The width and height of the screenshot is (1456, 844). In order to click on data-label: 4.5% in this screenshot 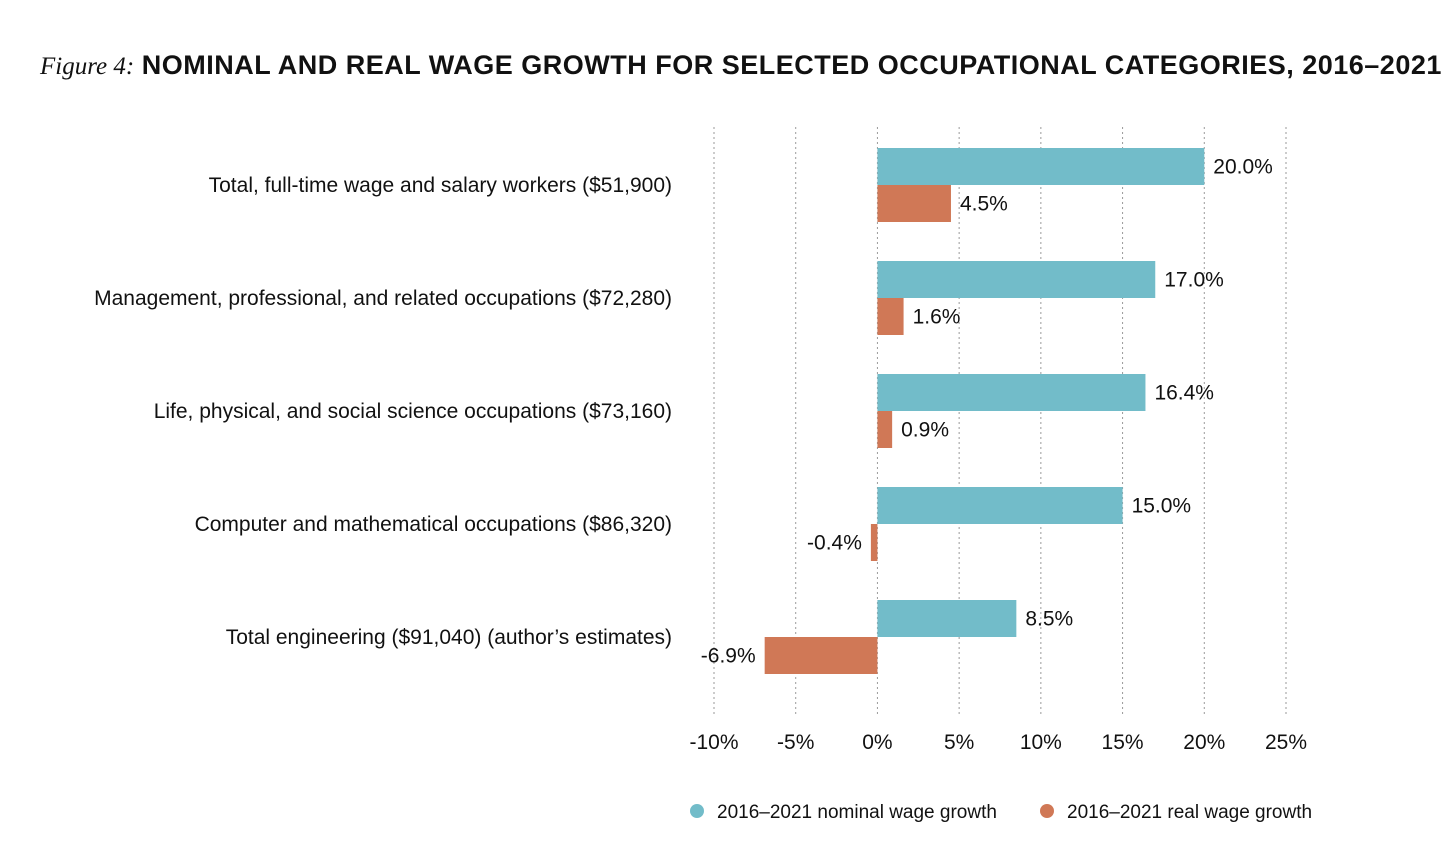, I will do `click(984, 204)`.